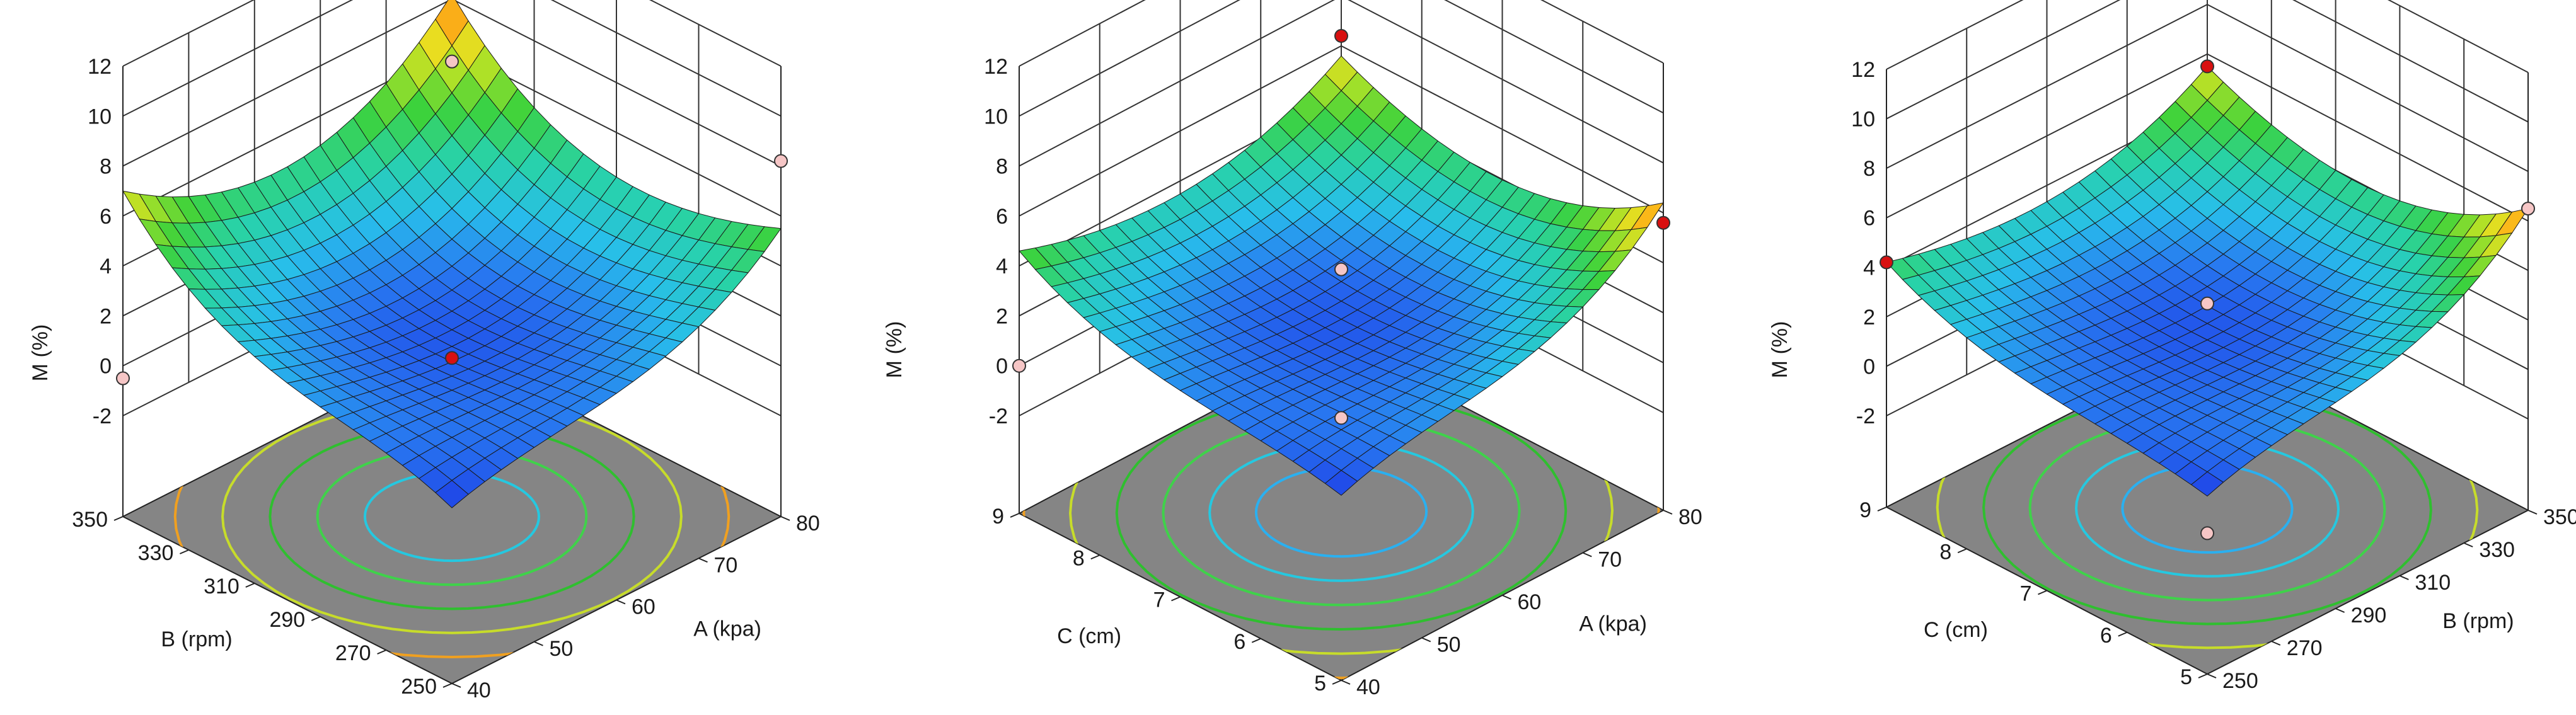 Image resolution: width=2576 pixels, height=715 pixels. I want to click on design-points, so click(452, 220).